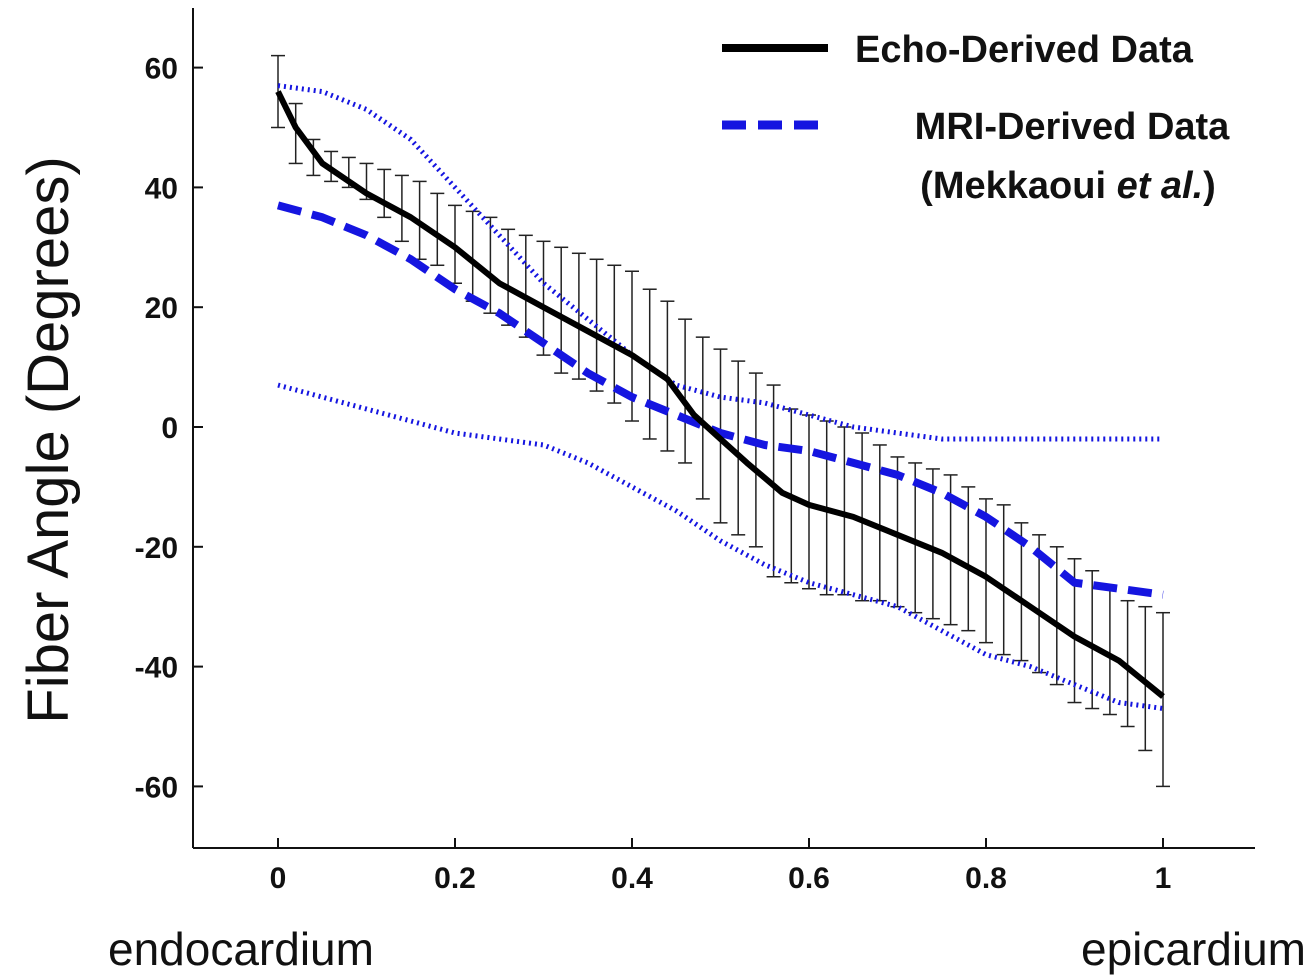 This screenshot has width=1316, height=979. What do you see at coordinates (156, 548) in the screenshot?
I see `y-tick-label: -20` at bounding box center [156, 548].